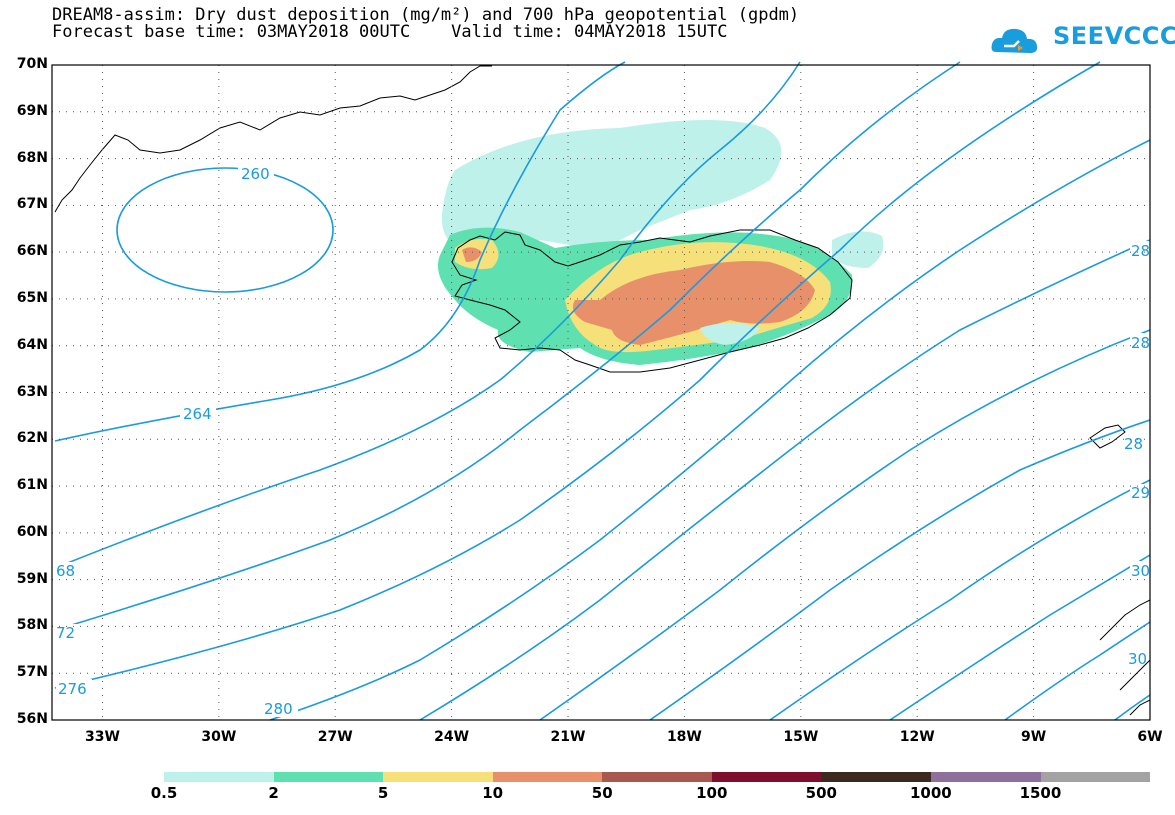  Describe the element at coordinates (602, 793) in the screenshot. I see `legend-label: 50` at that location.